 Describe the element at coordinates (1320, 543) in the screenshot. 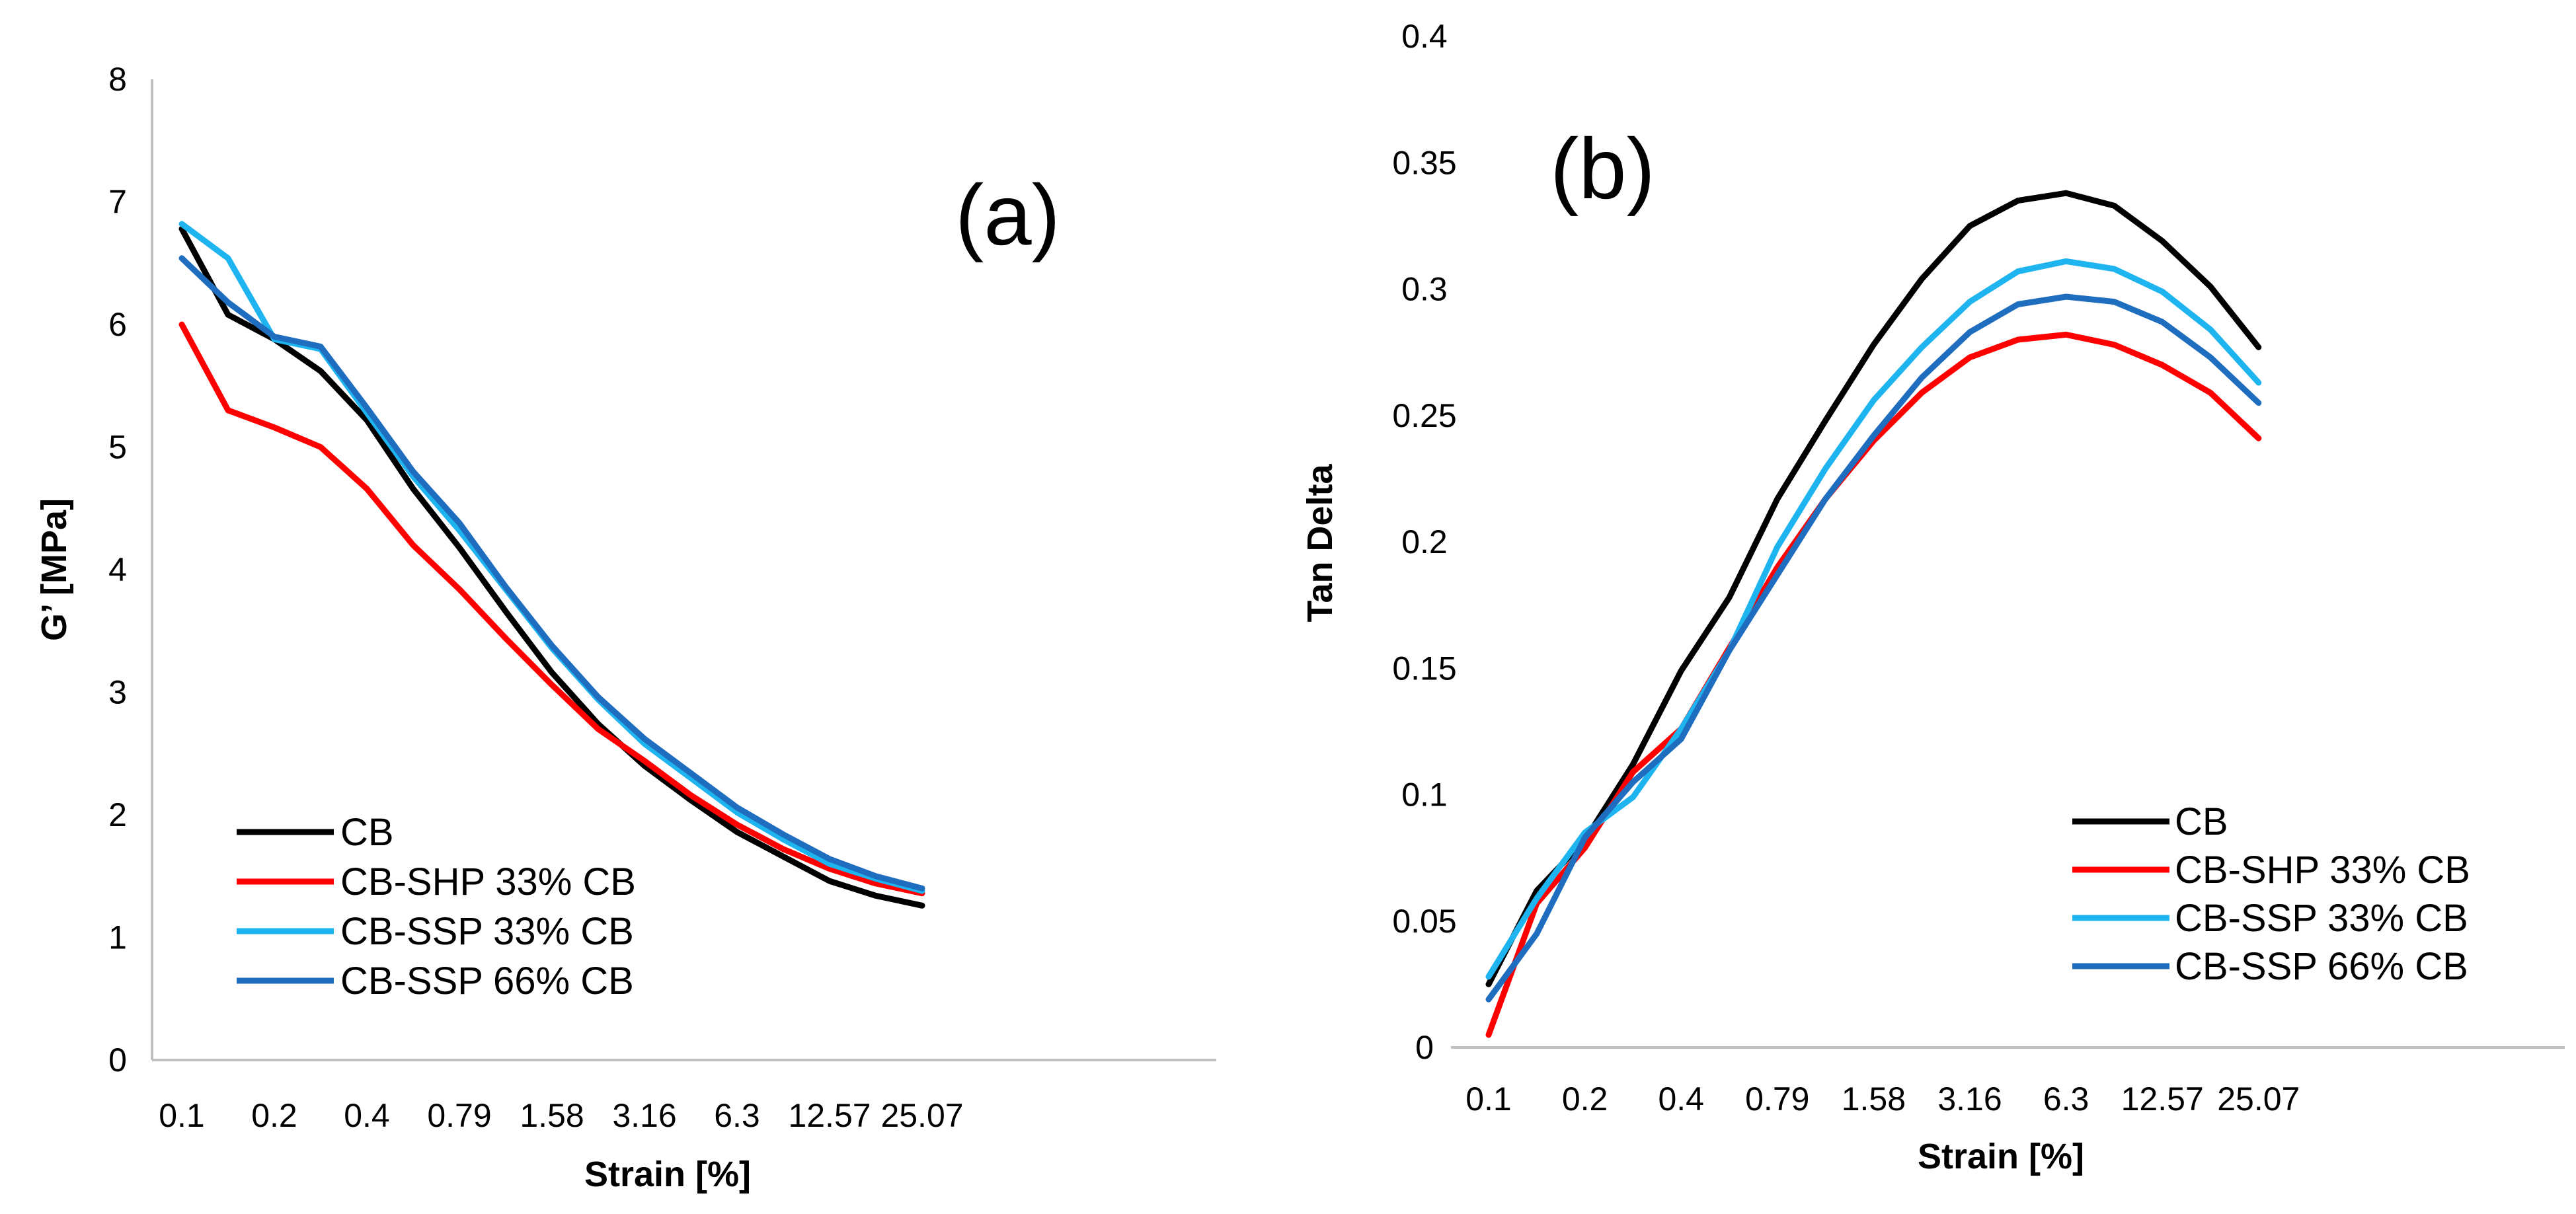

I see `y-axis-label: Tan Delta` at that location.